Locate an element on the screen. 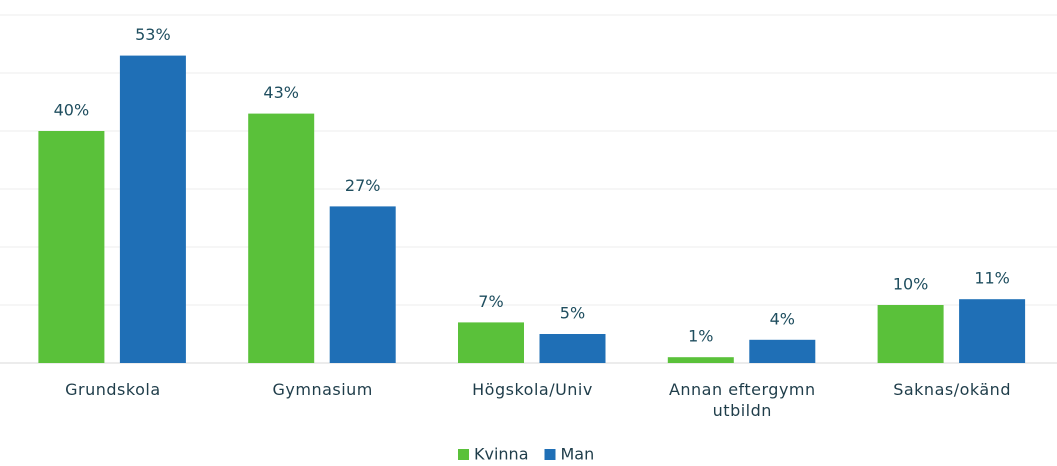 The height and width of the screenshot is (466, 1057). data-label: 1% is located at coordinates (700, 336).